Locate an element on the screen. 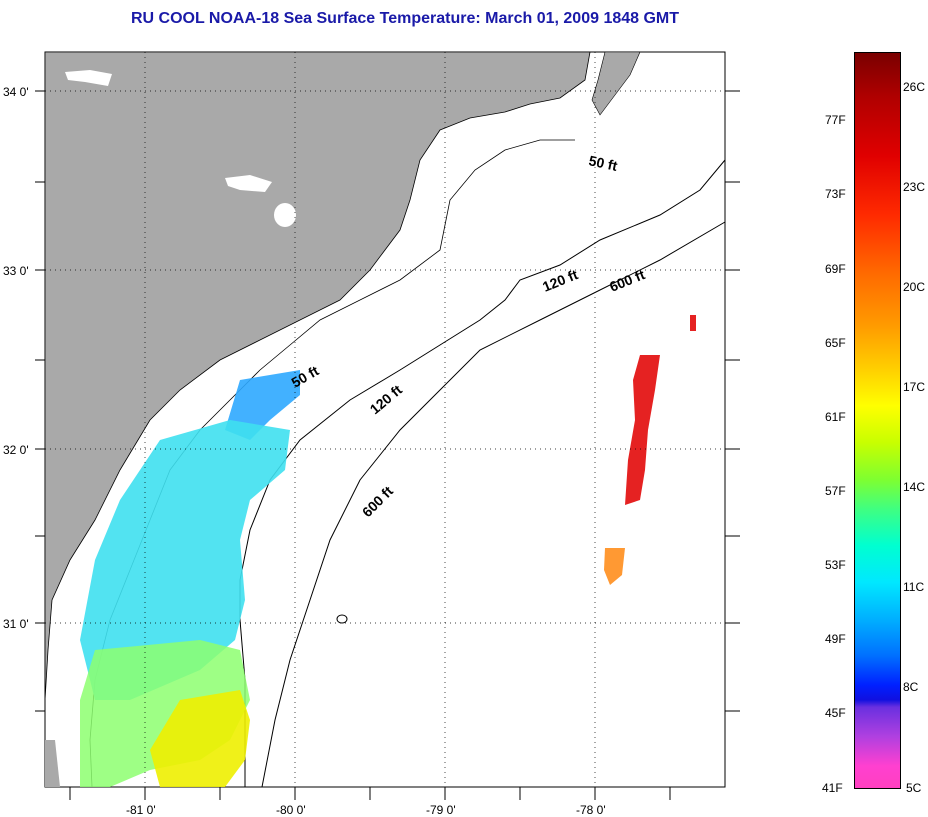 The height and width of the screenshot is (817, 928). lat-label-31: 31 0' is located at coordinates (16, 624).